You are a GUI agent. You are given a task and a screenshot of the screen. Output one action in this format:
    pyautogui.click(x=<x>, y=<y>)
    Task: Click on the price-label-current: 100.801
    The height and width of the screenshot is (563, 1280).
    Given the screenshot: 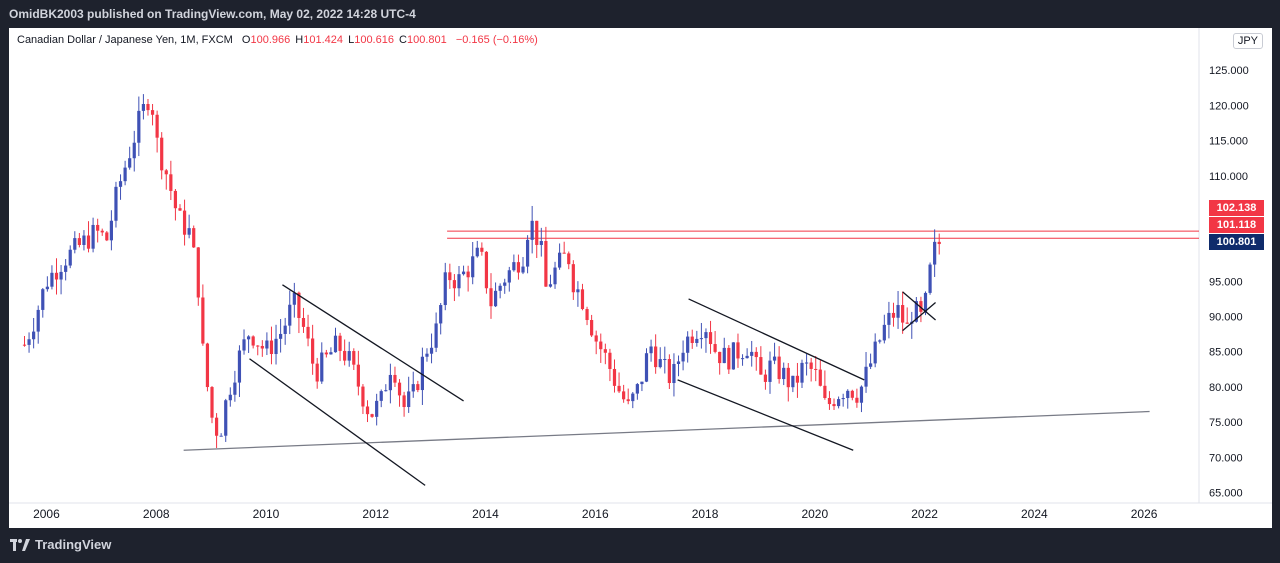 What is the action you would take?
    pyautogui.click(x=1236, y=242)
    